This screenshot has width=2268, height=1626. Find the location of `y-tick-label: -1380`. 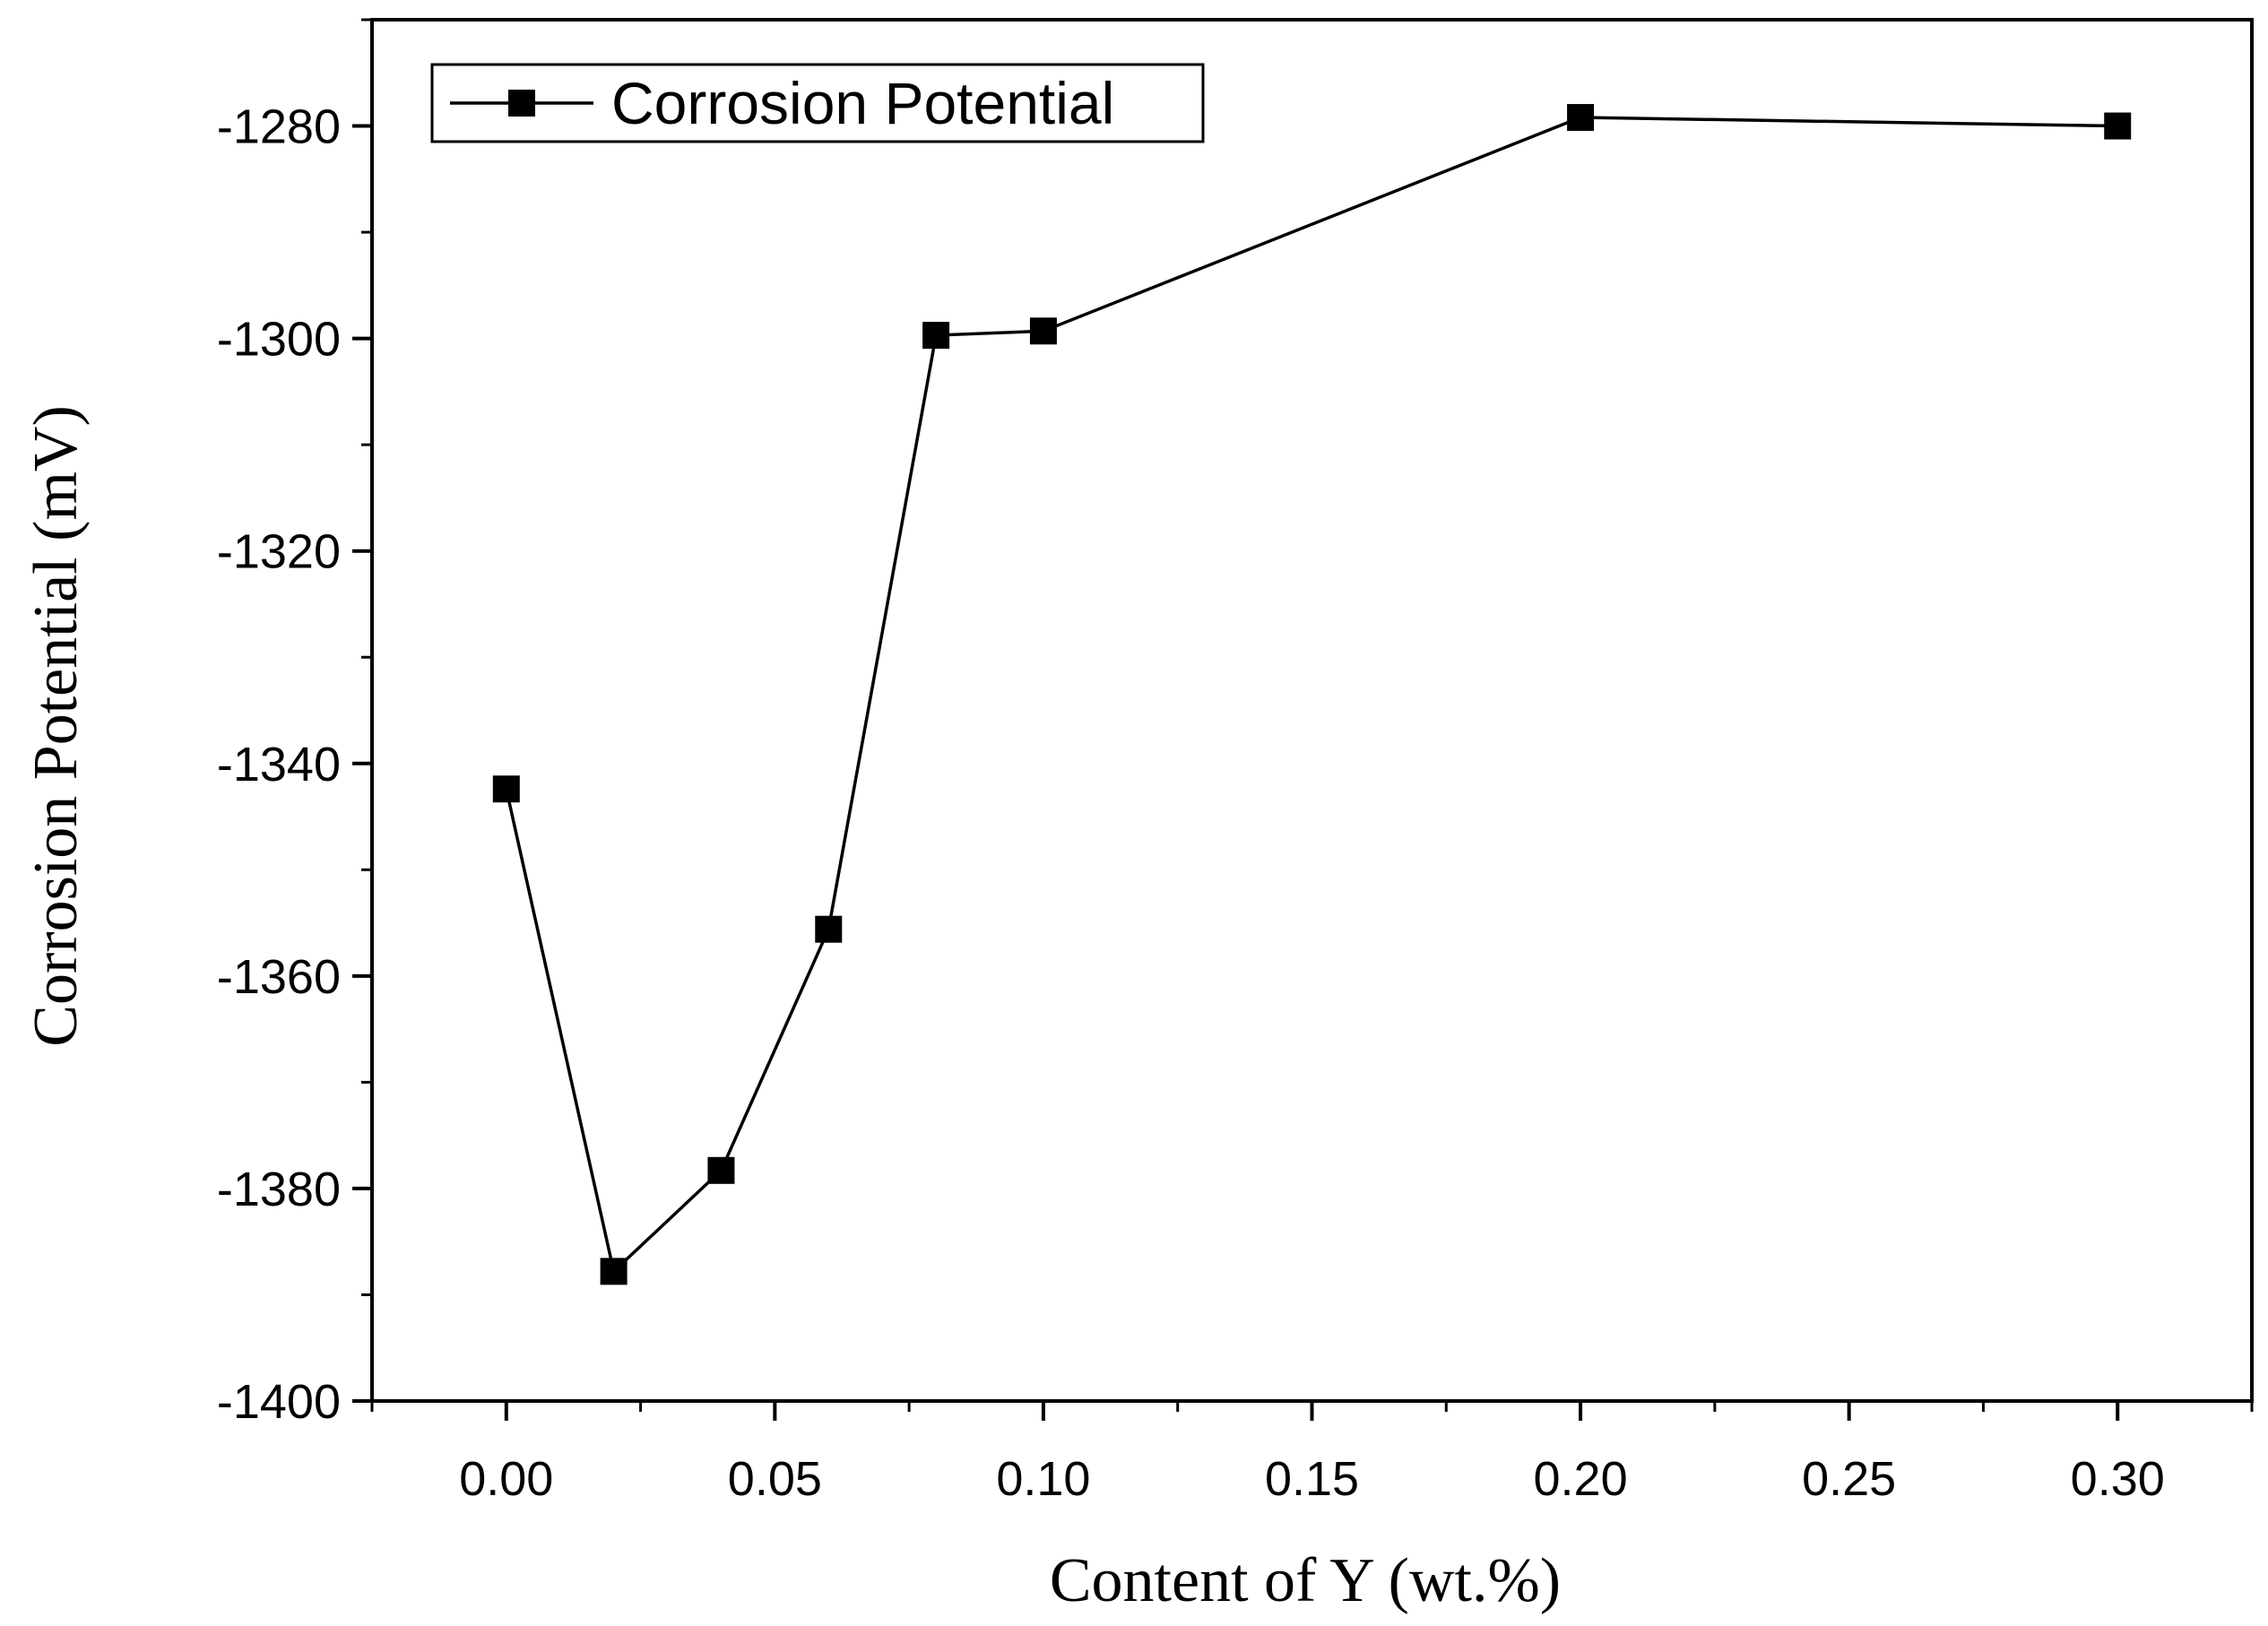

y-tick-label: -1380 is located at coordinates (279, 1189).